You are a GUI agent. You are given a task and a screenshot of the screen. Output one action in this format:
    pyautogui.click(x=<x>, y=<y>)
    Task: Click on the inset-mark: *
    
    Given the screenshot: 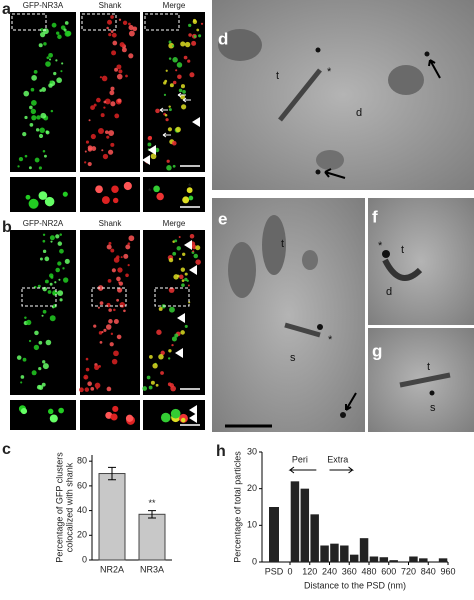 What is the action you would take?
    pyautogui.click(x=150, y=191)
    